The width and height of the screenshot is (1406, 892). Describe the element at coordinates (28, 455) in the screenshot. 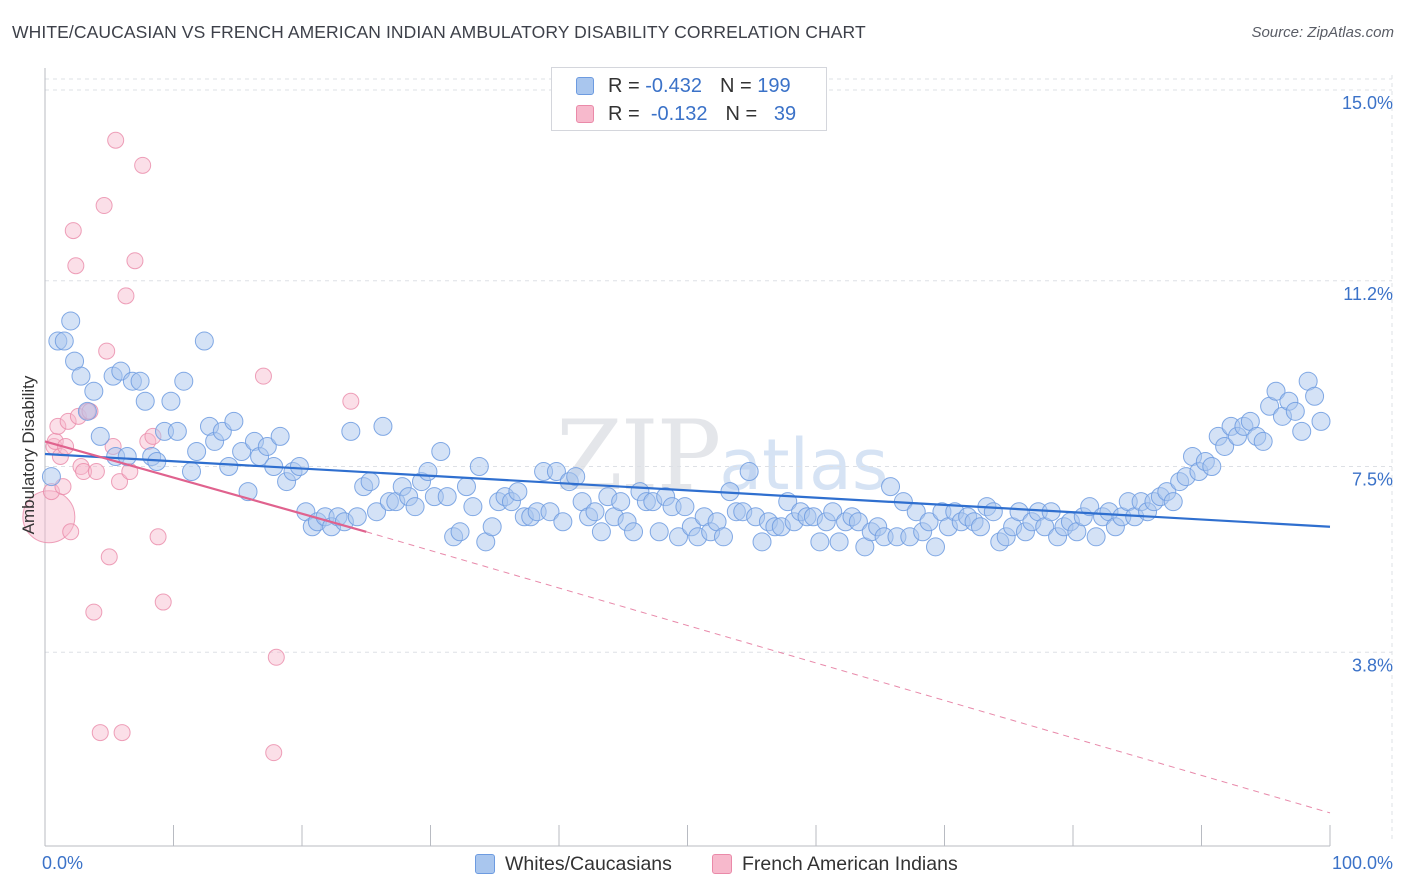

I see `y-axis-title: Ambulatory Disability` at that location.